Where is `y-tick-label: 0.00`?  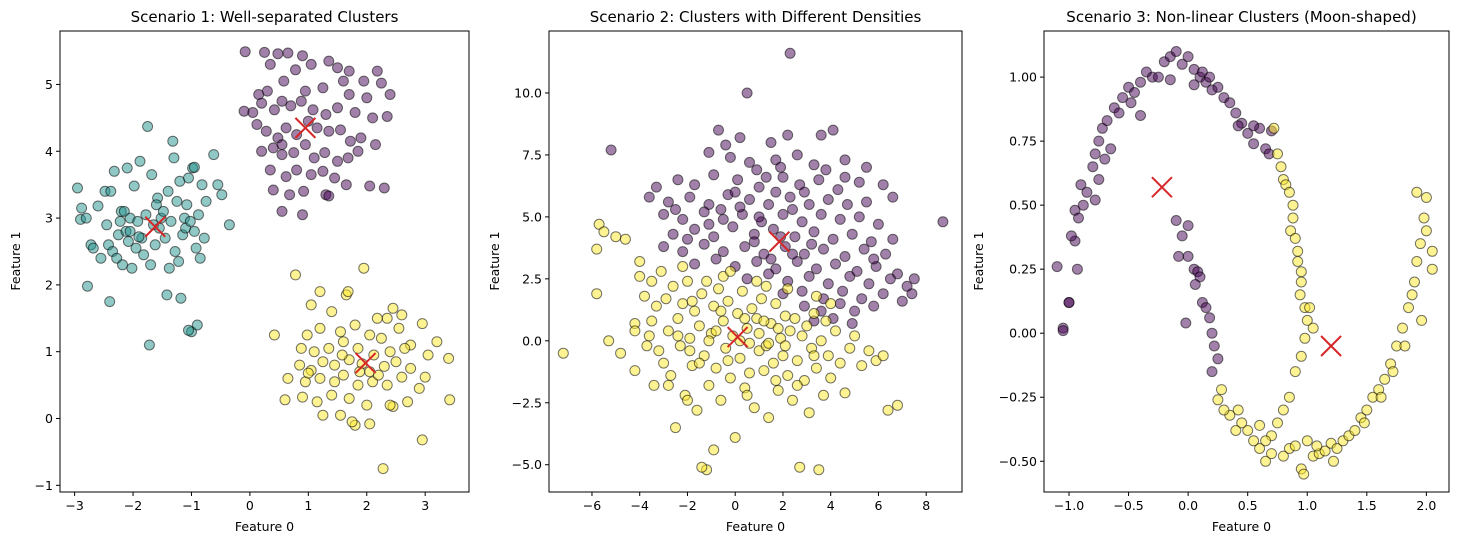
y-tick-label: 0.00 is located at coordinates (1023, 333).